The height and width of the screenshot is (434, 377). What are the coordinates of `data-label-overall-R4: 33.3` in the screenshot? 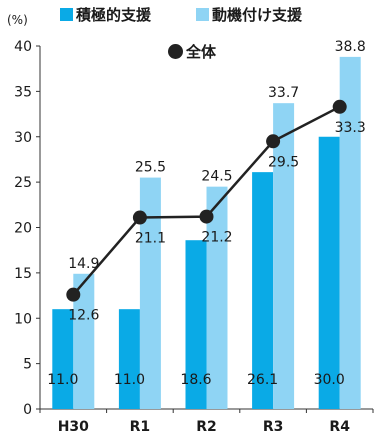 It's located at (350, 128).